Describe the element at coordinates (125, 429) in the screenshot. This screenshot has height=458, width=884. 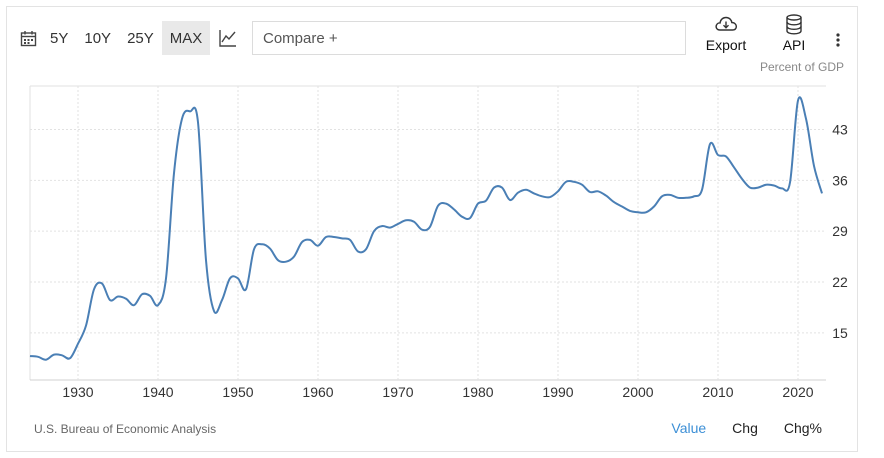
I see `source-label: U.S. Bureau of Economic Analysis` at that location.